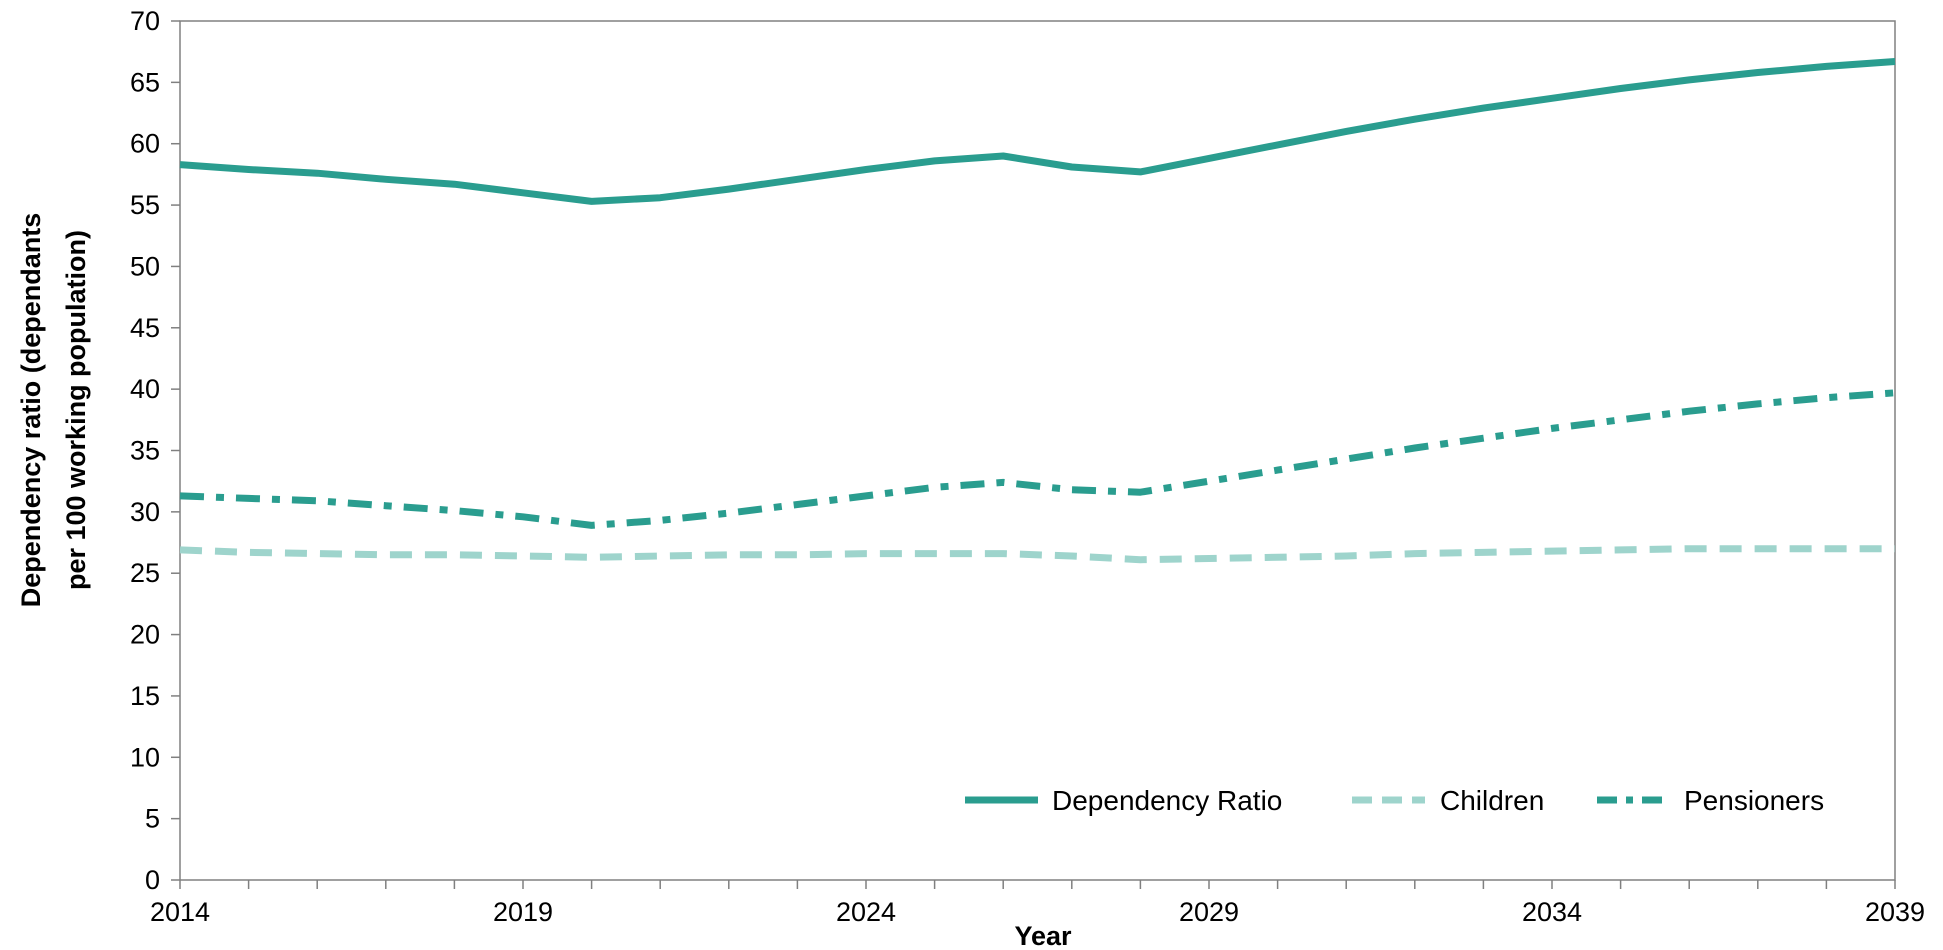 This screenshot has height=950, width=1943. I want to click on y-tick-label: 65, so click(145, 82).